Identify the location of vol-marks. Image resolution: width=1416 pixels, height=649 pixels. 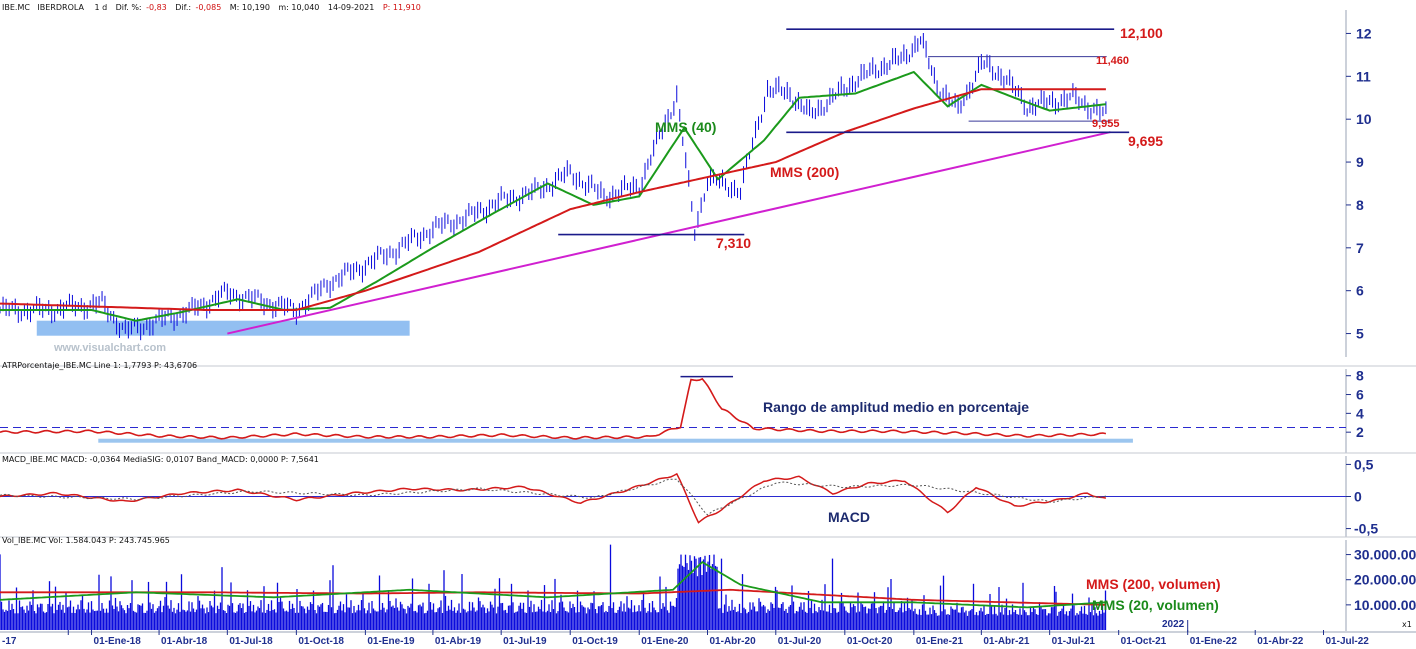
(553, 587).